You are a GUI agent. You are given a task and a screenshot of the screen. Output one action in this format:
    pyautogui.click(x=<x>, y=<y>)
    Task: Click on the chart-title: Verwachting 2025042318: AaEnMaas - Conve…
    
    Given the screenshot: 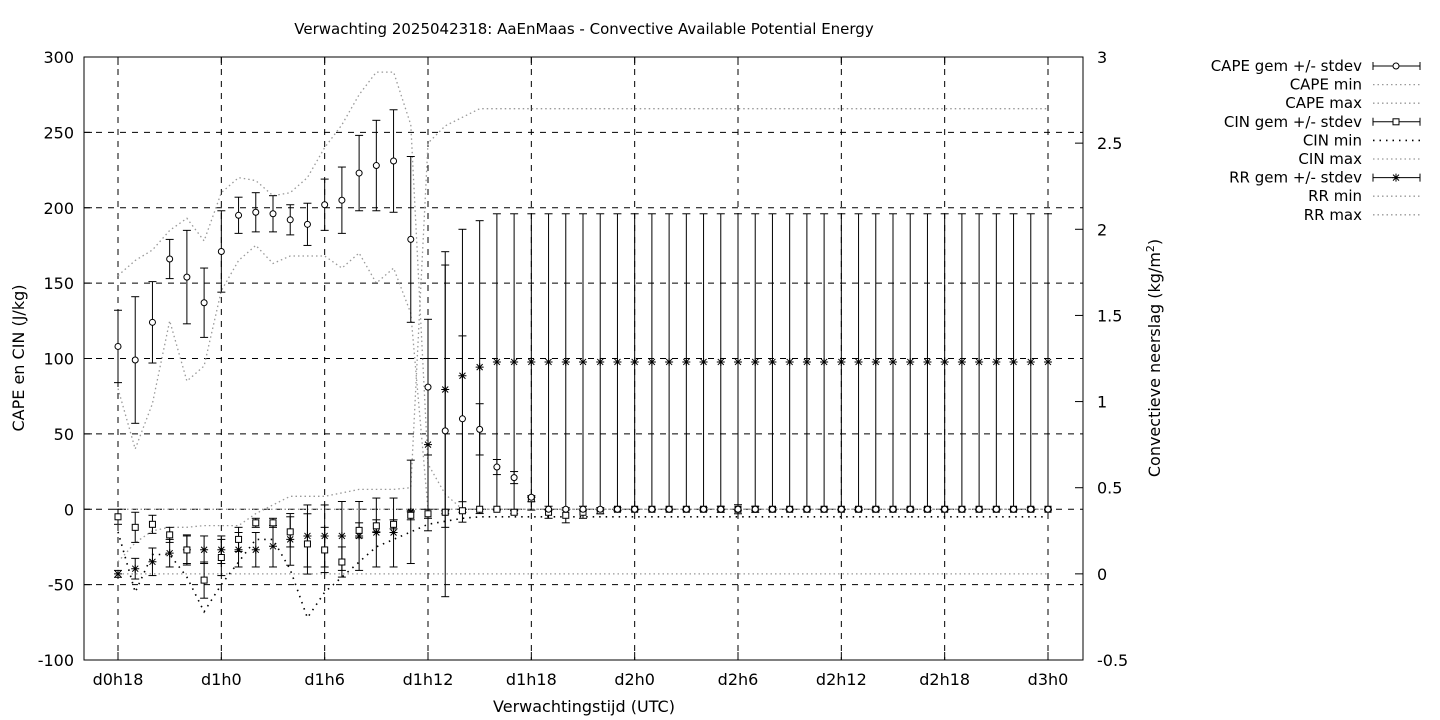 What is the action you would take?
    pyautogui.click(x=584, y=29)
    